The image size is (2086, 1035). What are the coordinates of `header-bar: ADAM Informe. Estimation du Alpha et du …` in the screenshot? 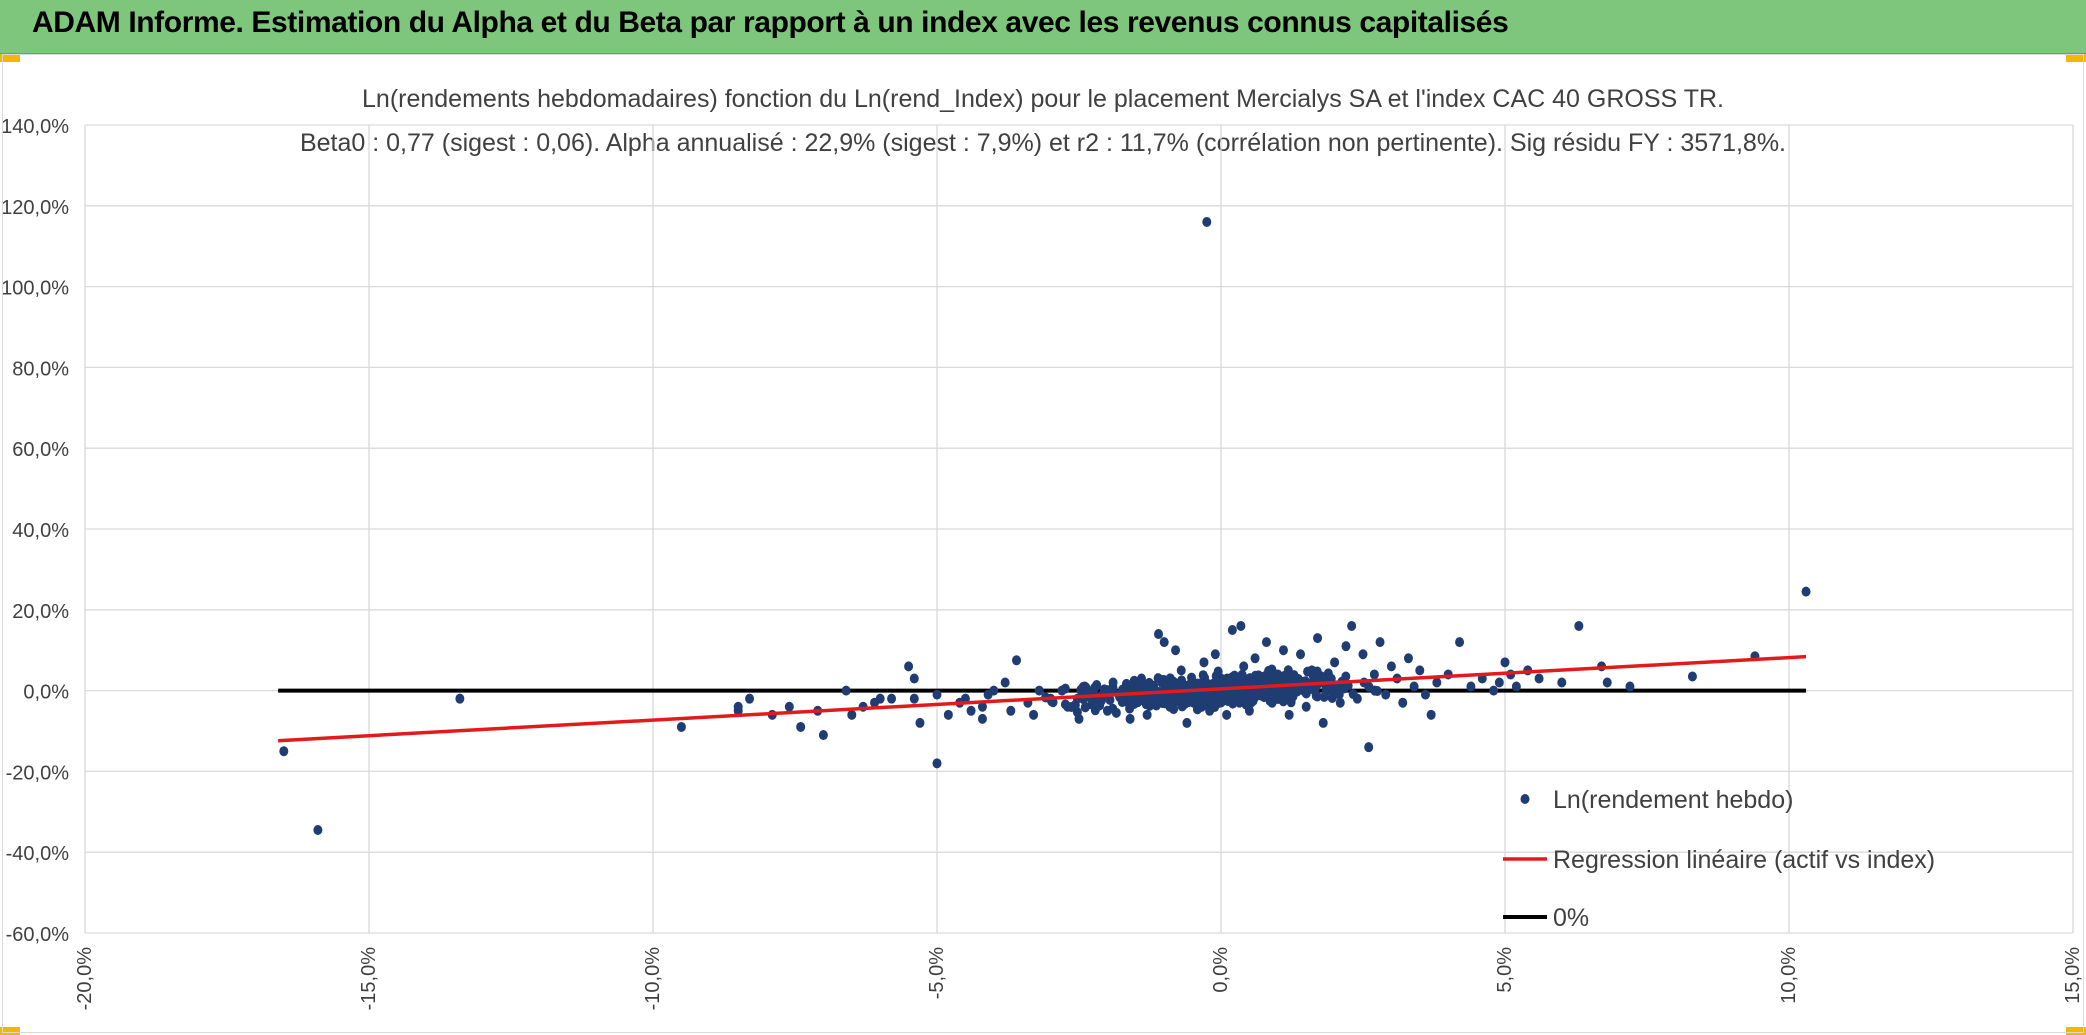 It's located at (1043, 27).